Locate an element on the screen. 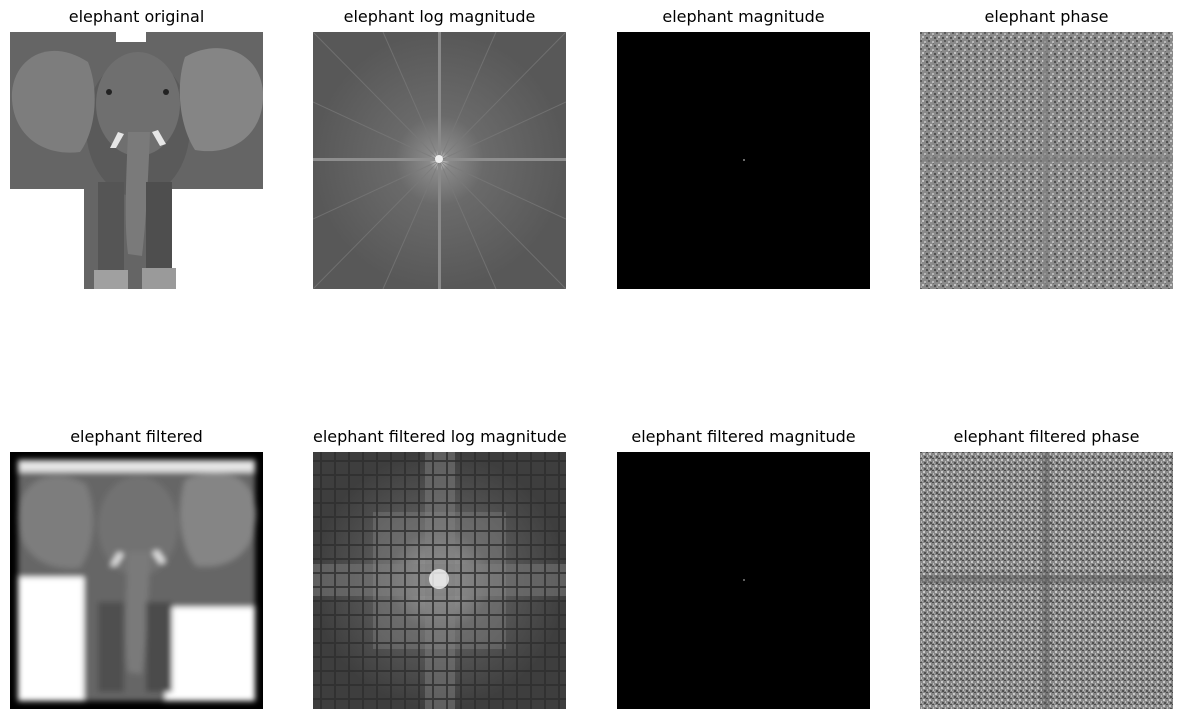 Image resolution: width=1182 pixels, height=719 pixels. panel-title: elephant filtered phase is located at coordinates (1046, 436).